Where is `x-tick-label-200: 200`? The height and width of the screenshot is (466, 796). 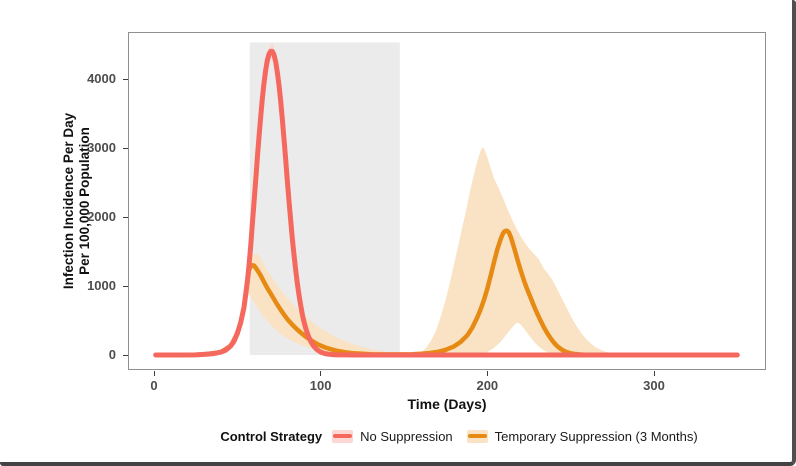
x-tick-label-200: 200 is located at coordinates (487, 385).